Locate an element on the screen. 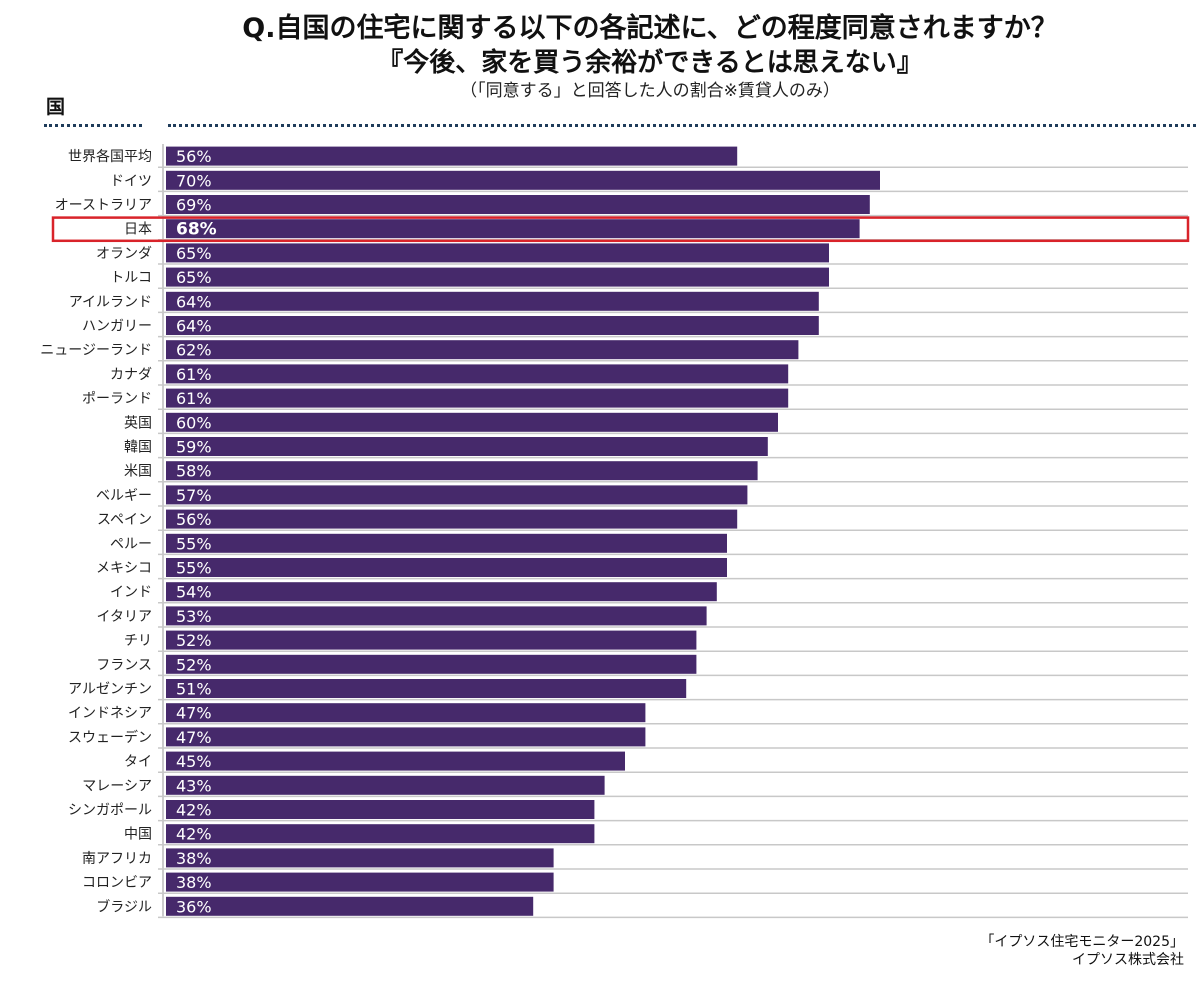 This screenshot has width=1200, height=982. category-label: 世界各国平均 is located at coordinates (110, 157).